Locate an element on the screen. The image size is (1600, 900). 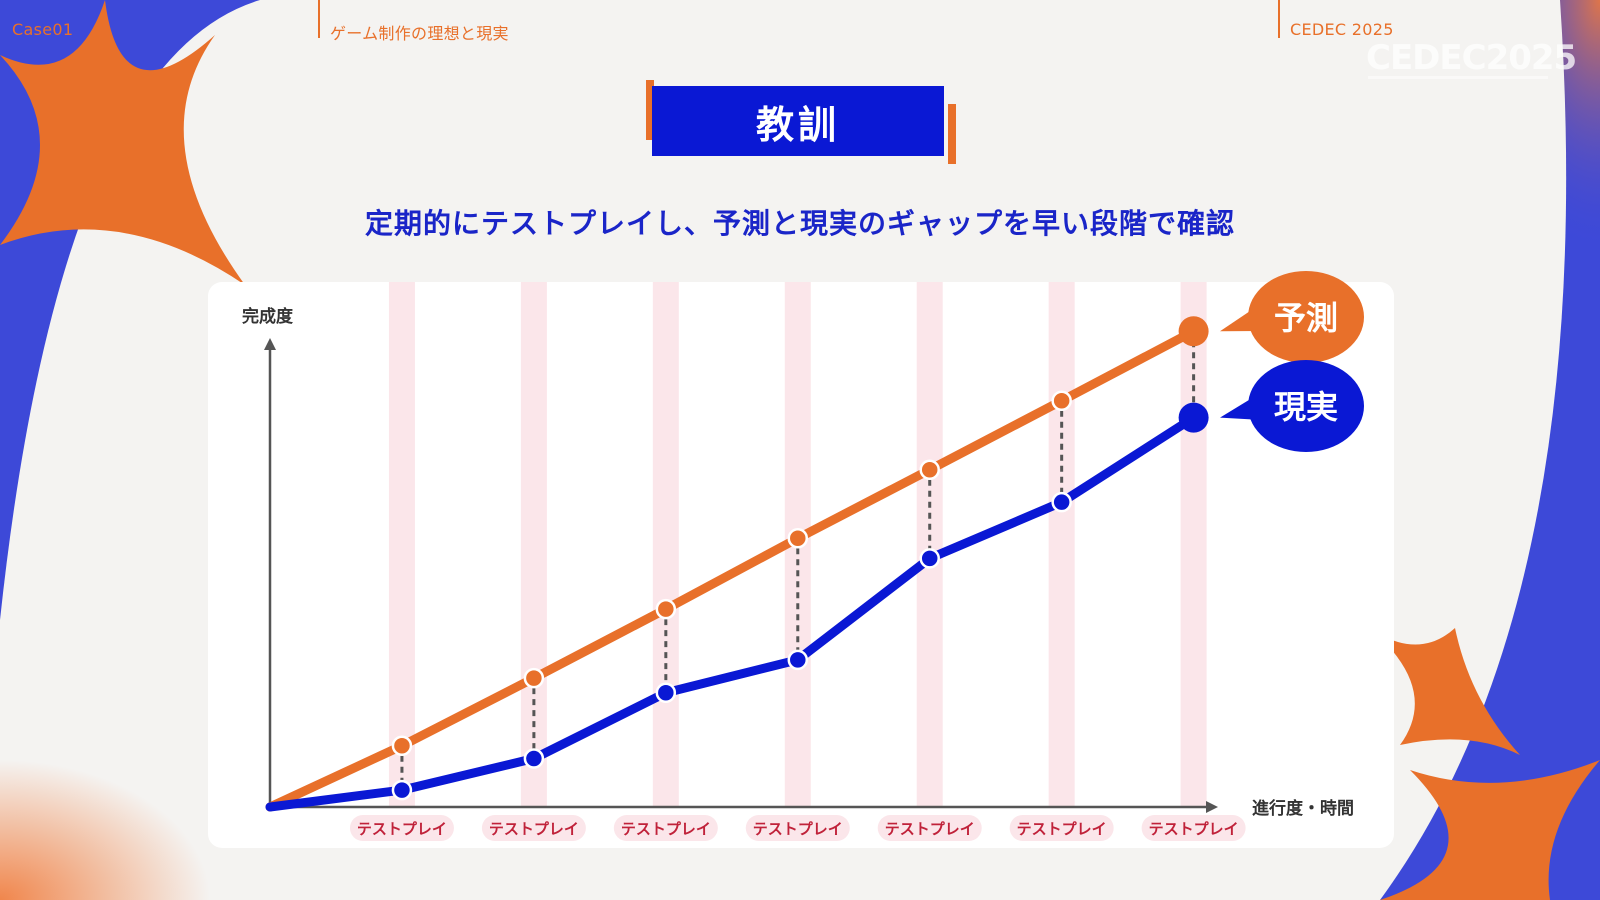
slide-subtitle: 定期的にテストプレイし、予測と現実のギャップを早い段階で確認 is located at coordinates (799, 223).